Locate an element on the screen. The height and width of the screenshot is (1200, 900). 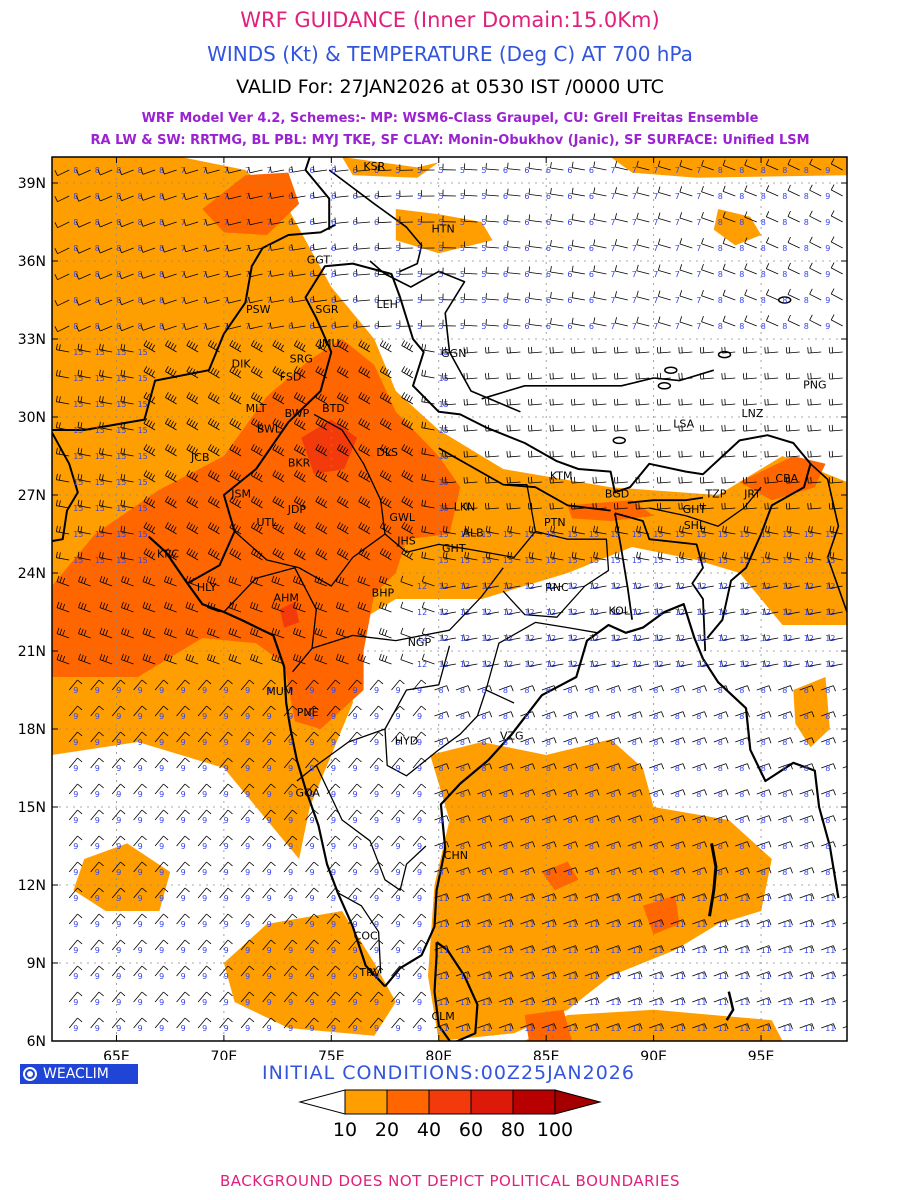
tibet-plateau-line is located at coordinates (375, 221).